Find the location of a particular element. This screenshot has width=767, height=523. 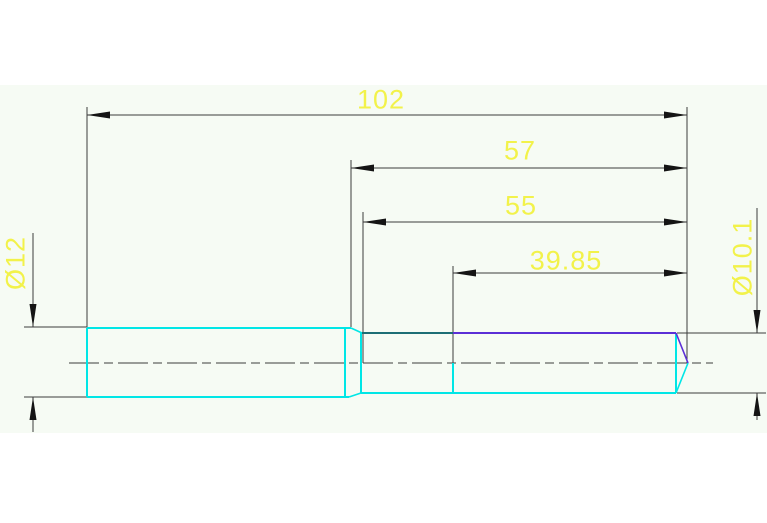

dim-label-dia101: Ø10.1 is located at coordinates (742, 257).